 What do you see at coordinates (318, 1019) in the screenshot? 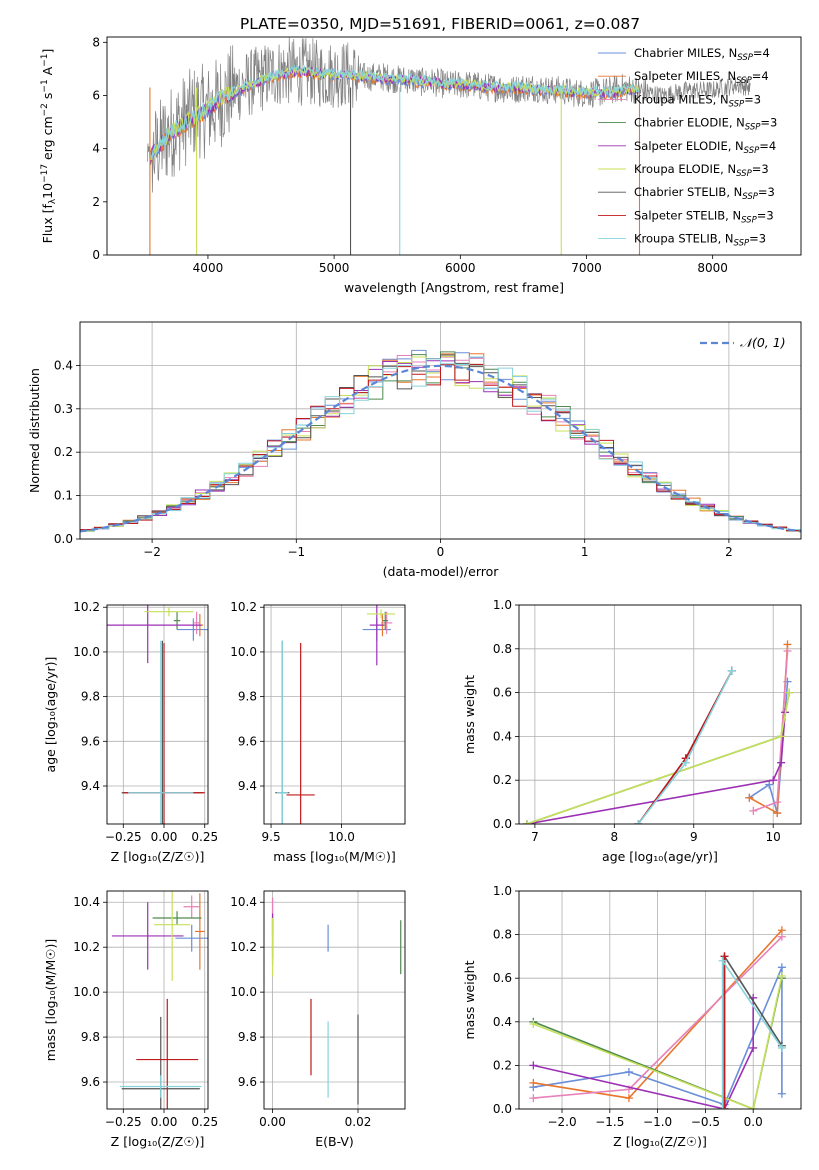
I see `panel-mass-vs-EBV: 0.00 0.02 9.6 9.8 10.0 10.2 10.4 E(B-V)` at bounding box center [318, 1019].